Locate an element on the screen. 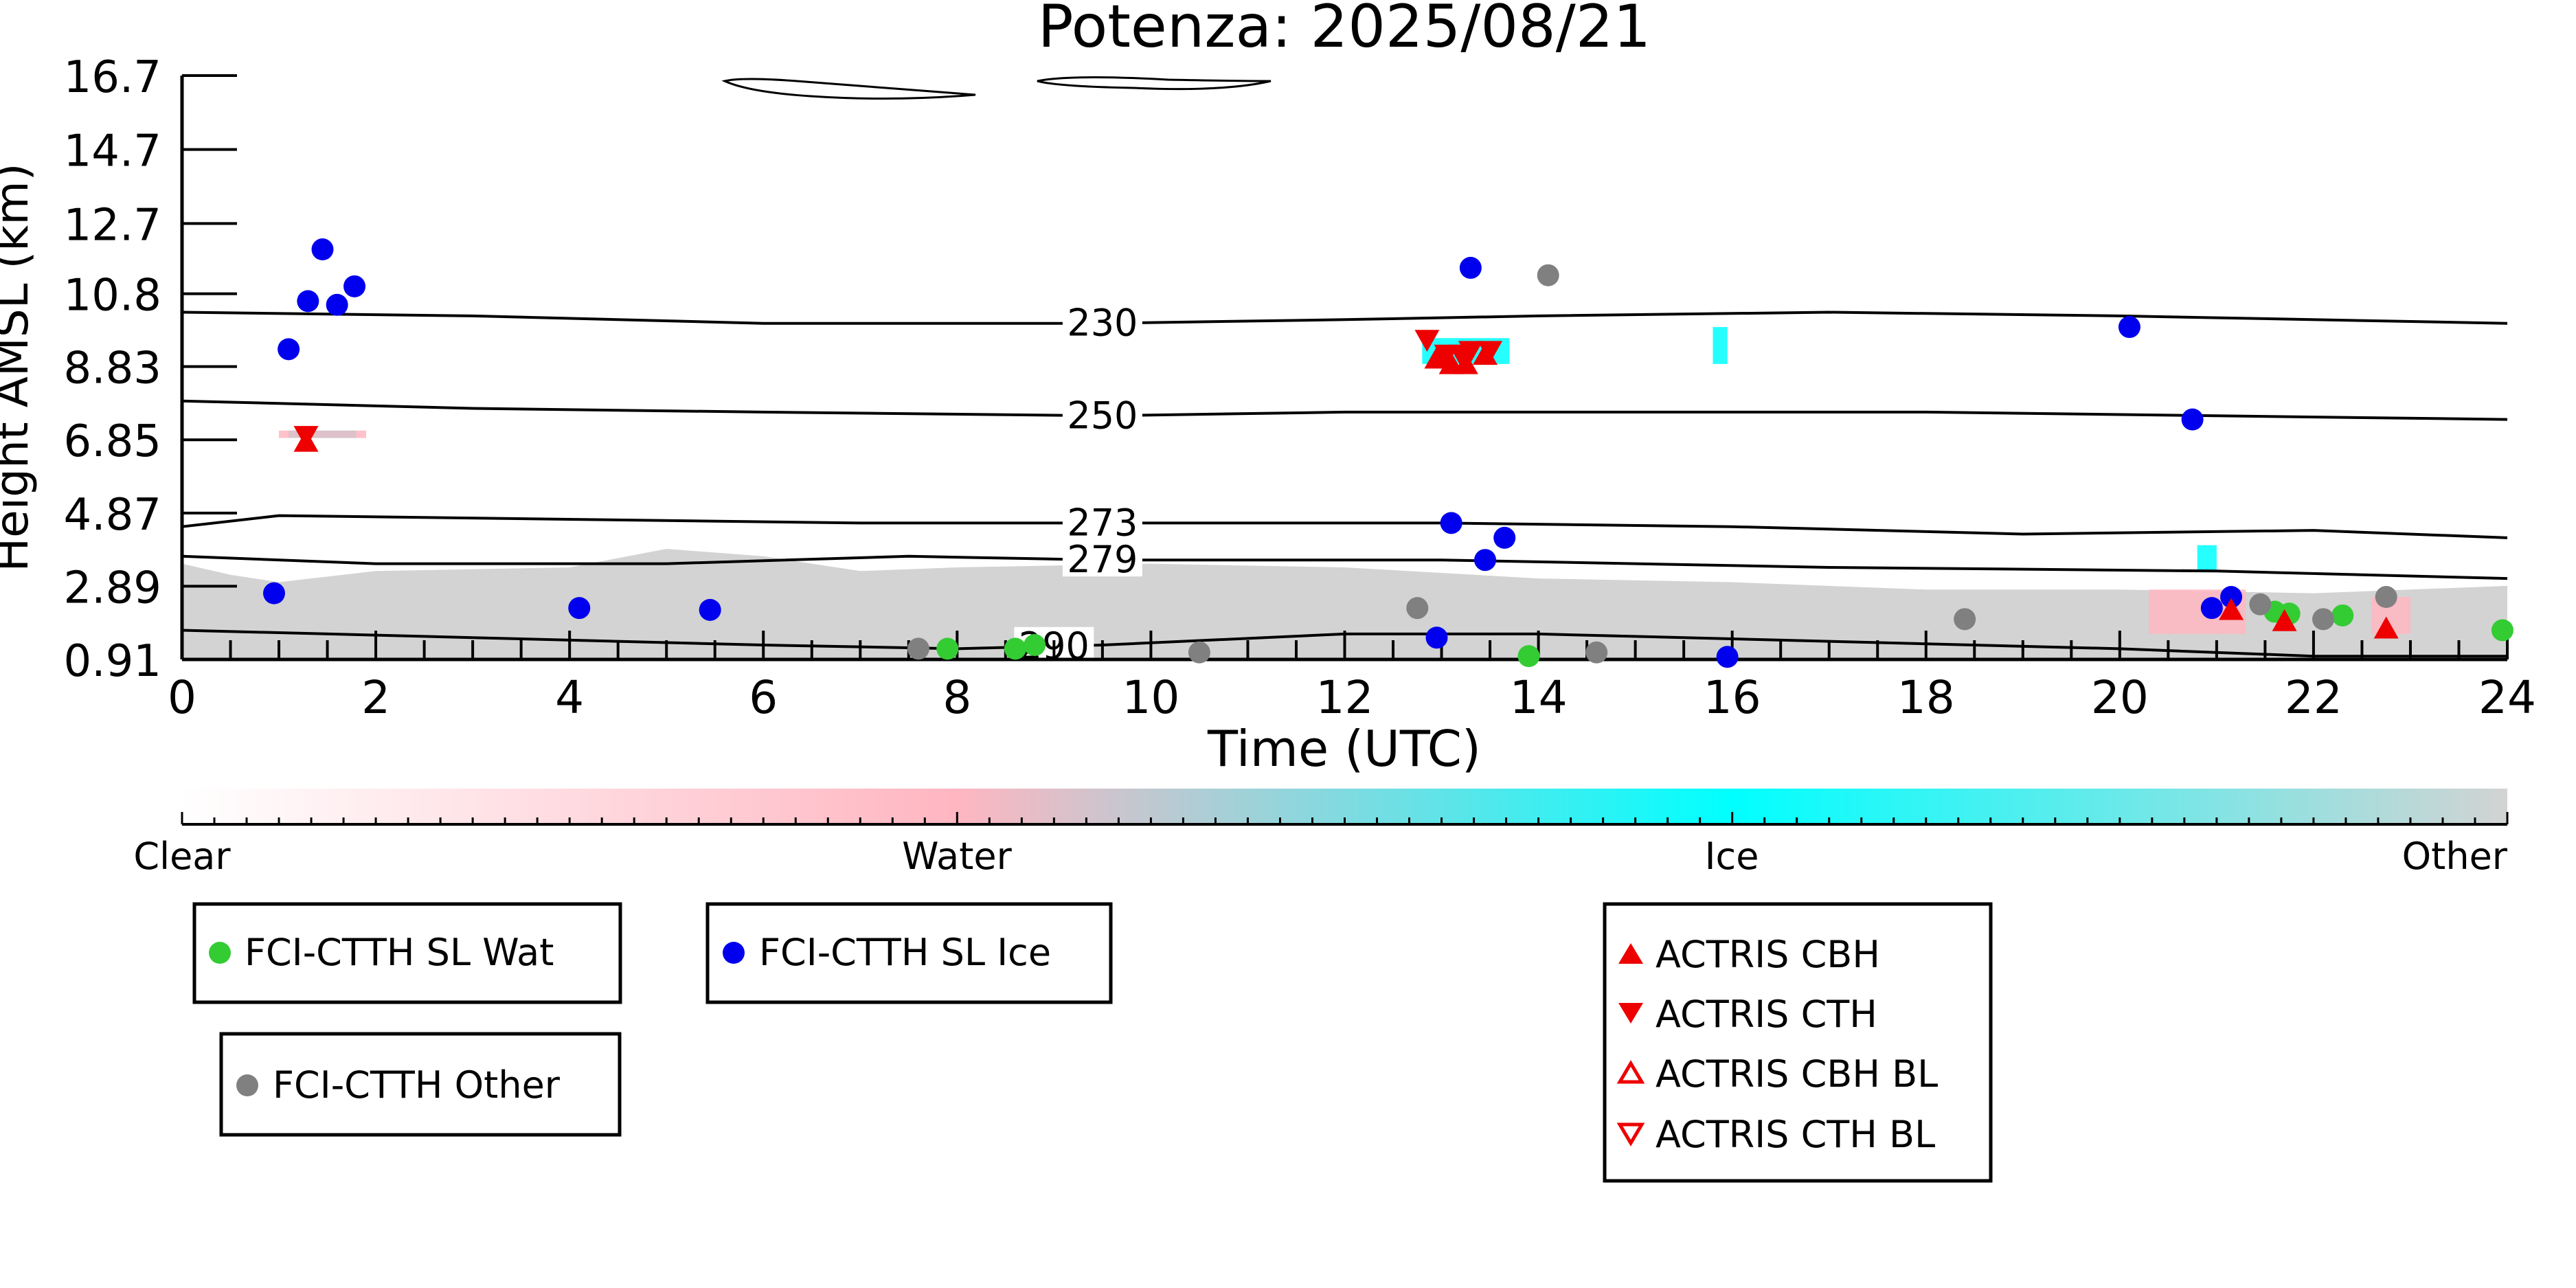 Image resolution: width=2576 pixels, height=1288 pixels. legend-fci-water: FCI-CTTH SL Wat is located at coordinates (407, 953).